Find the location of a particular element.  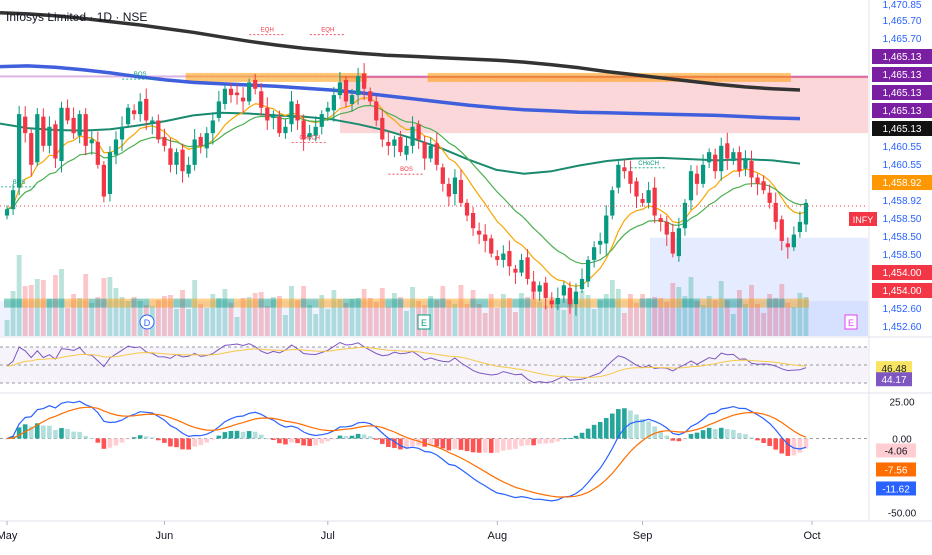

rsi-value-bg is located at coordinates (894, 368).